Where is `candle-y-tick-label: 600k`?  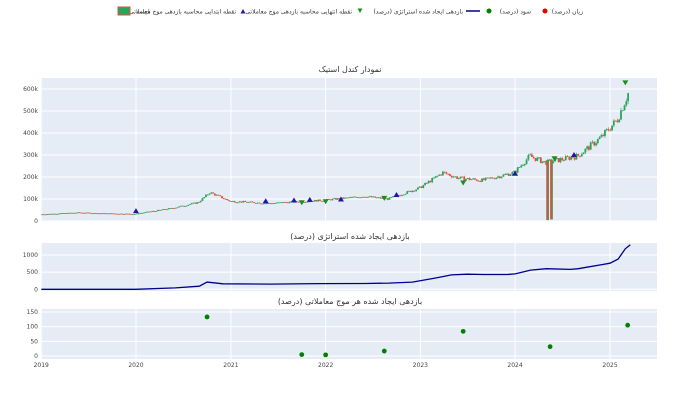
candle-y-tick-label: 600k is located at coordinates (30, 89).